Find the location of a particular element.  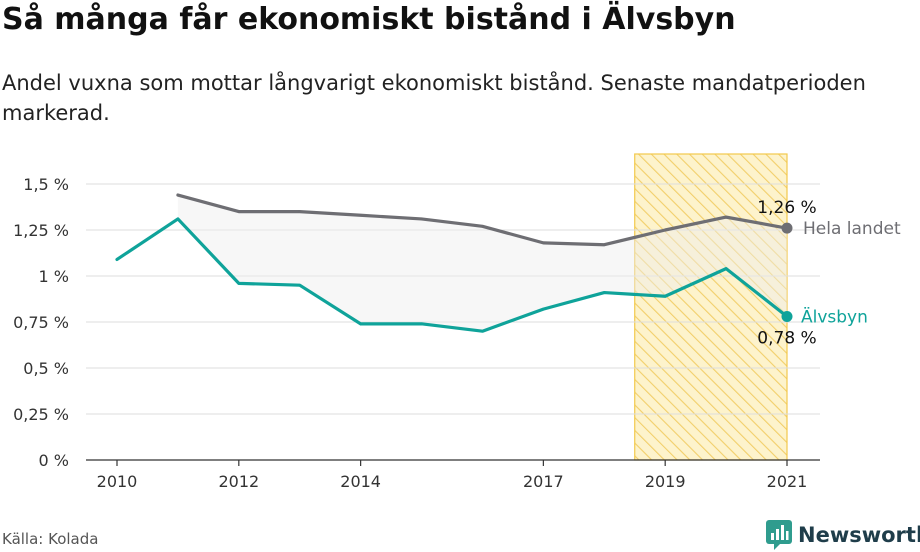

value-label-hela-landet: 1,26 % is located at coordinates (786, 208).